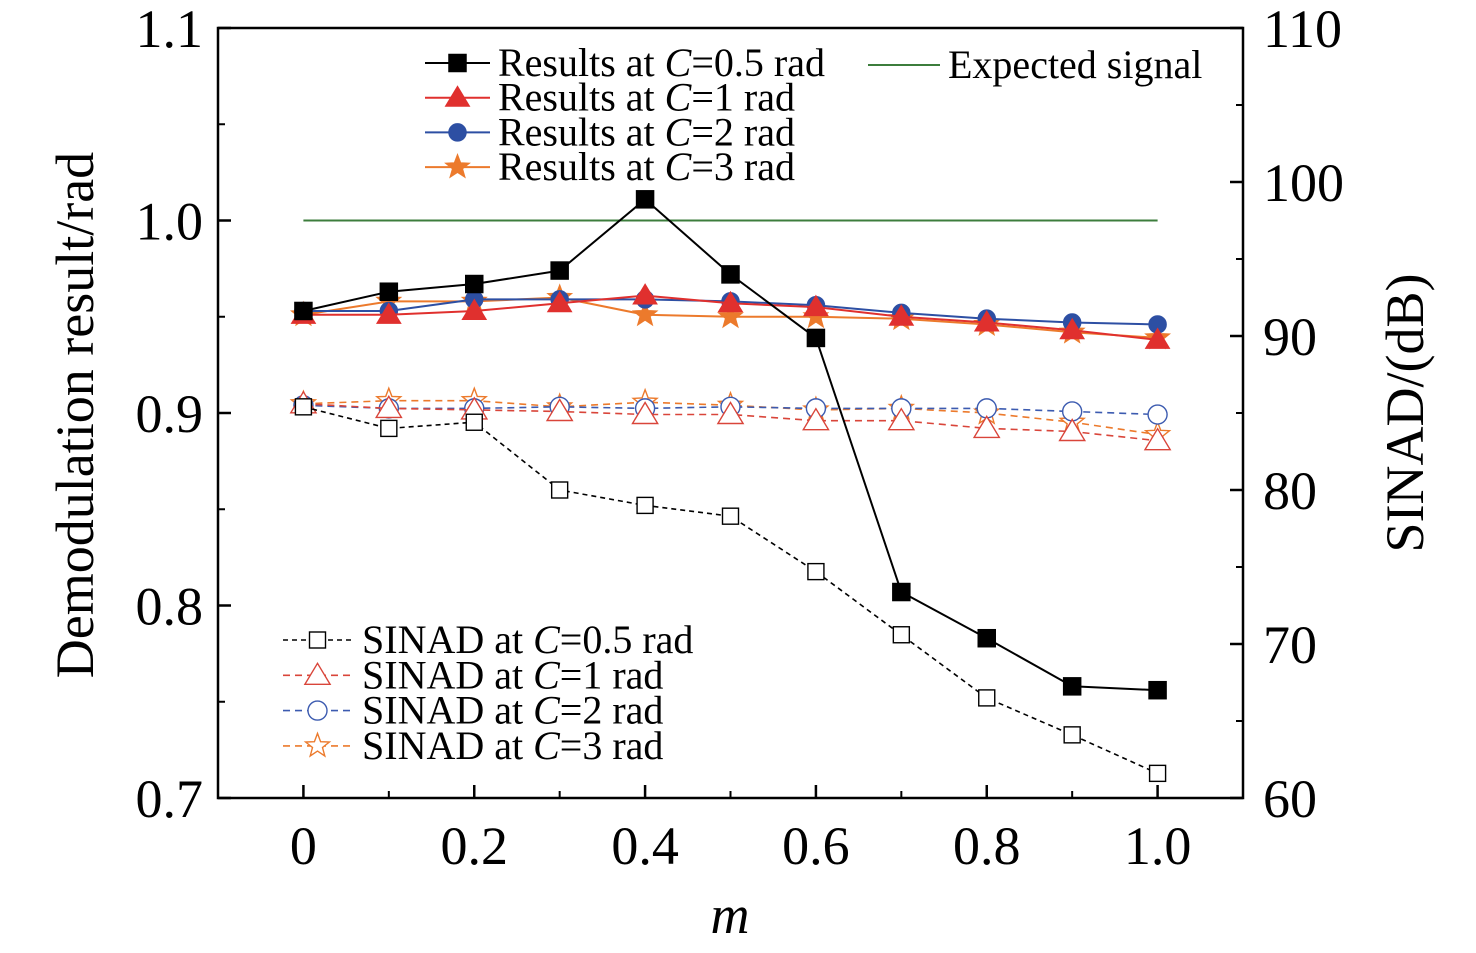 This screenshot has height=953, width=1476. What do you see at coordinates (75, 415) in the screenshot?
I see `y-axis-label: Demodulation result/rad` at bounding box center [75, 415].